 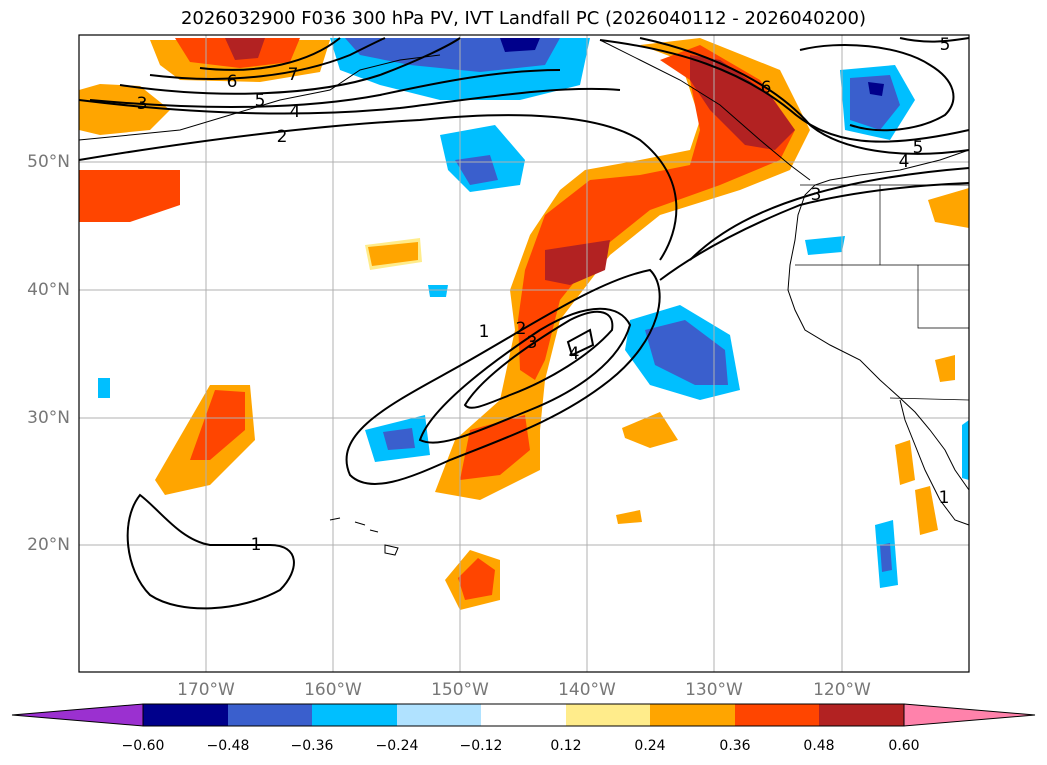 I want to click on fill-band-darkred2, so click(x=577, y=262).